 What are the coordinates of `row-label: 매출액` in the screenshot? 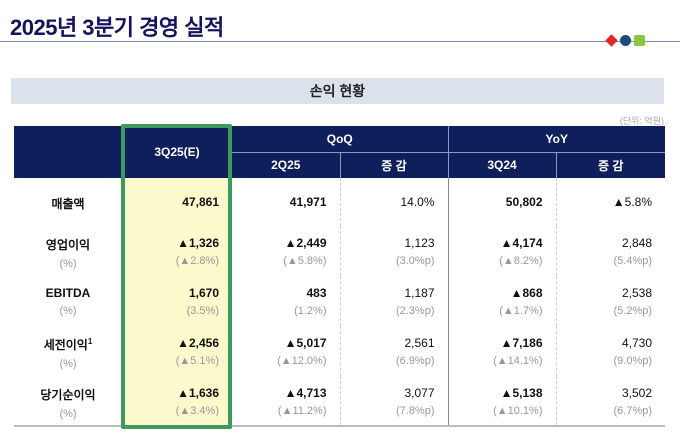 It's located at (68, 202).